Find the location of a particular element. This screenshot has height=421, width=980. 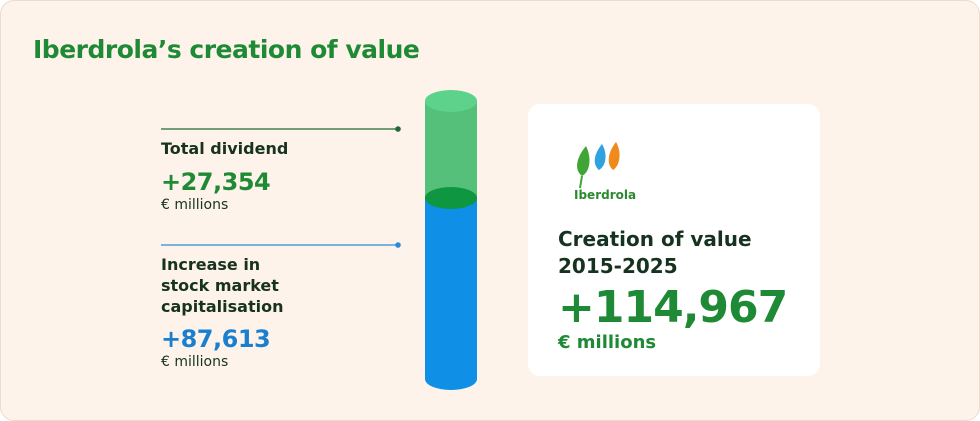

cylinder is located at coordinates (451, 240).